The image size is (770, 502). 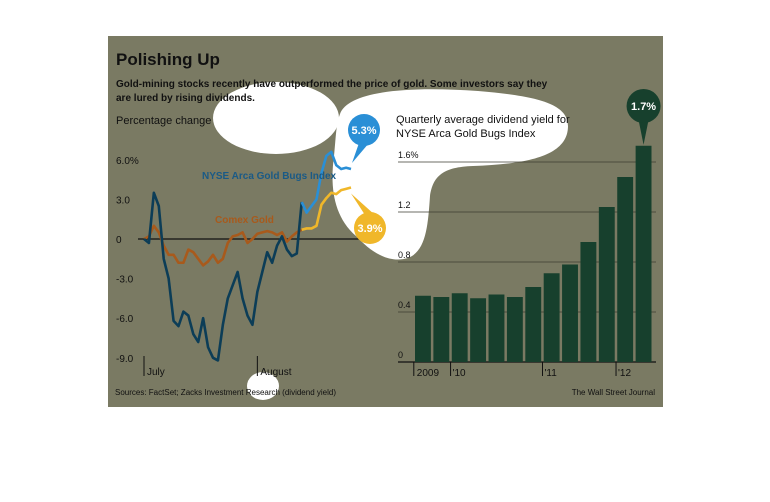 I want to click on highlight-blob-bottom, so click(x=263, y=386).